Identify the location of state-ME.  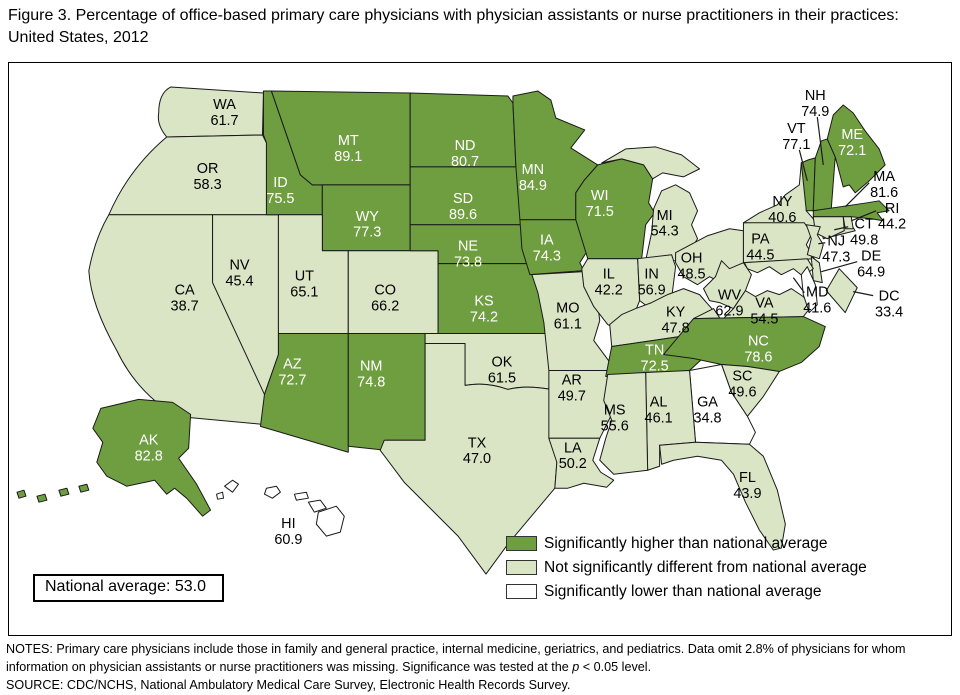
(856, 149).